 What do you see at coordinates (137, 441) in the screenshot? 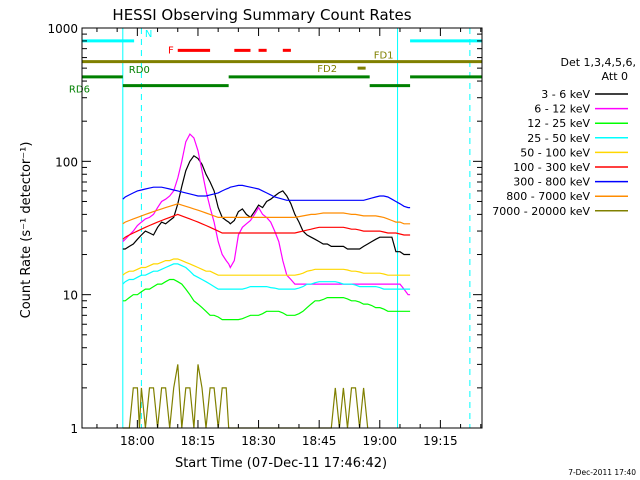
I see `x-tick-label: 18:00` at bounding box center [137, 441].